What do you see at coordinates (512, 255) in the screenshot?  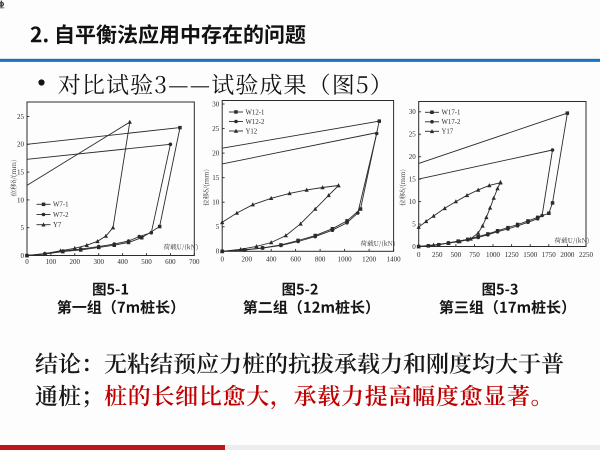 I see `svg-text: 1250` at bounding box center [512, 255].